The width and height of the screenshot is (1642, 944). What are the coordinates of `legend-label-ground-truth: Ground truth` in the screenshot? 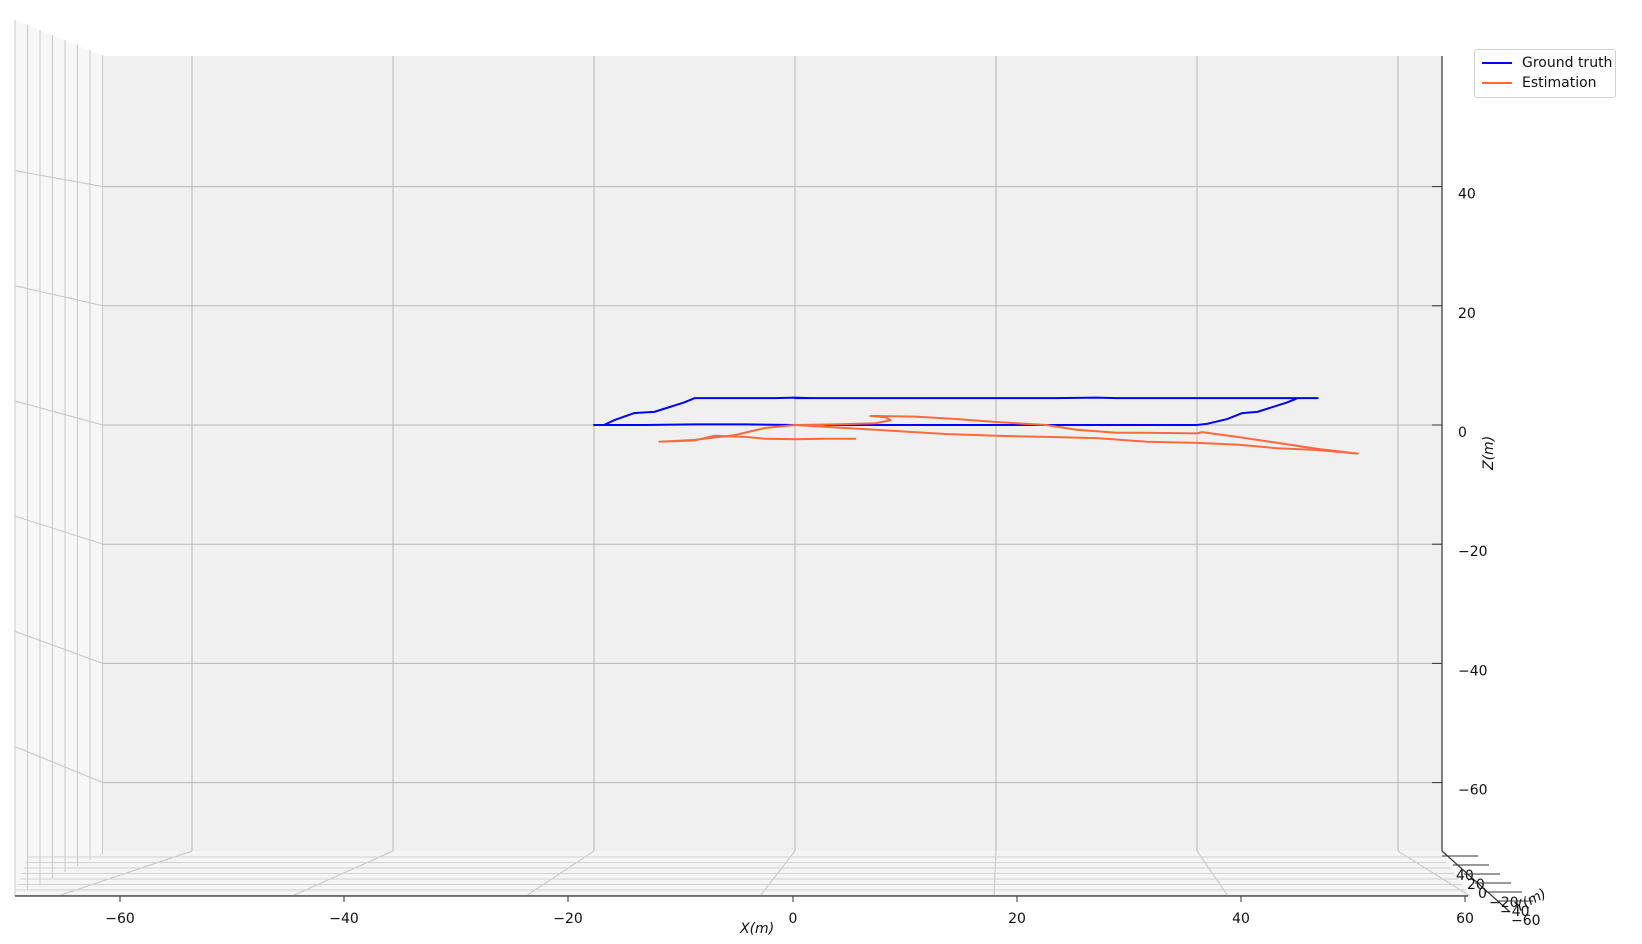 It's located at (1567, 63).